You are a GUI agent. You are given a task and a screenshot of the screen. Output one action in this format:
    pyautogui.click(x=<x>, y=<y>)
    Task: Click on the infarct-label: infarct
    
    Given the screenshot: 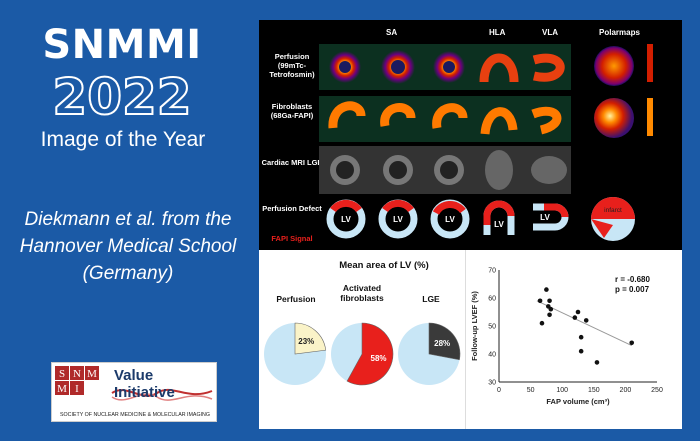 What is the action you would take?
    pyautogui.click(x=613, y=210)
    